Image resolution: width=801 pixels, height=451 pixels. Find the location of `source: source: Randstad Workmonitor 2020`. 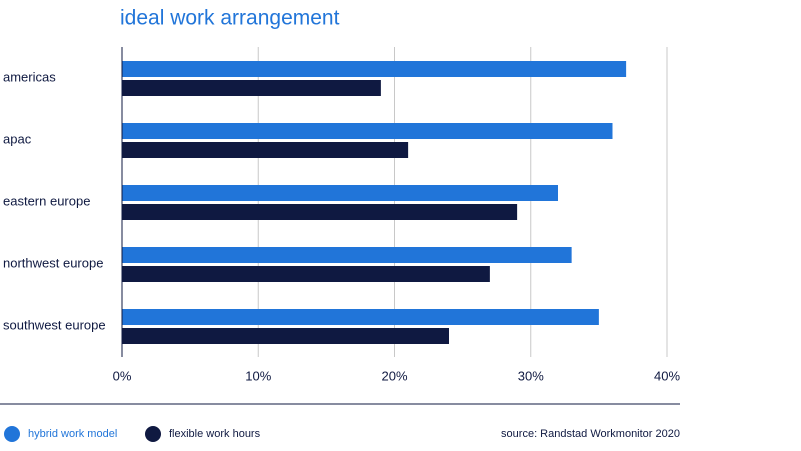

source: source: Randstad Workmonitor 2020 is located at coordinates (590, 434).